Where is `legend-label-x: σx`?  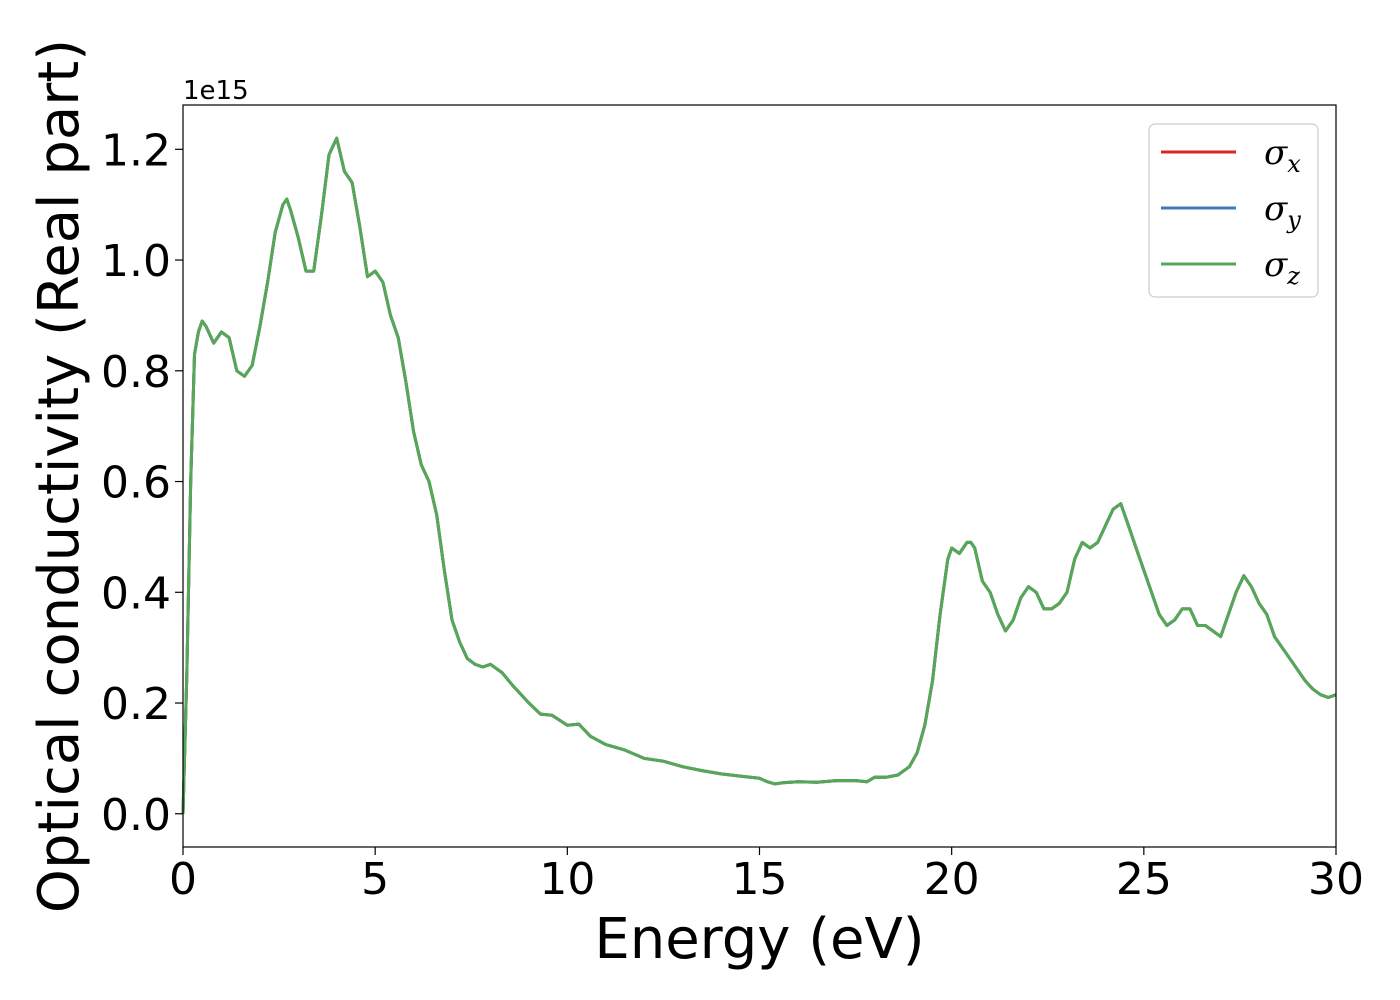
legend-label-x: σx is located at coordinates (1282, 155).